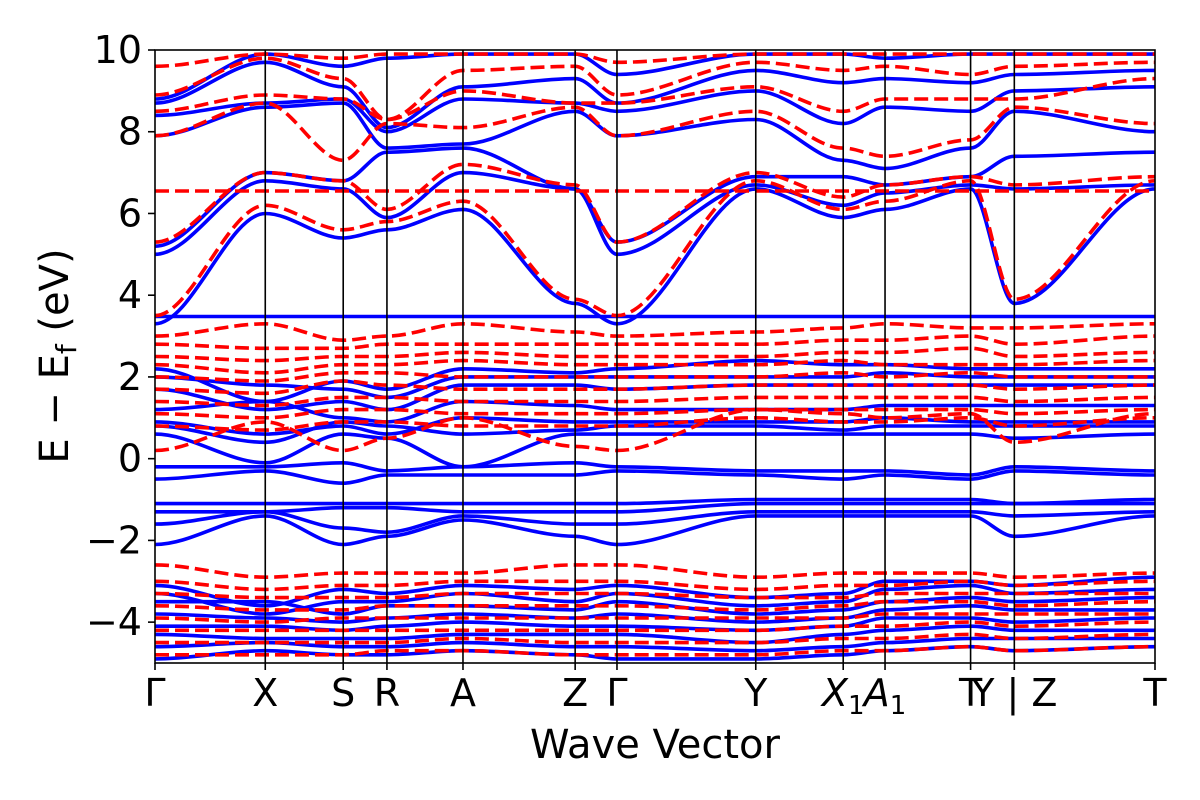  What do you see at coordinates (114, 622) in the screenshot?
I see `y-tick-label-0: −4` at bounding box center [114, 622].